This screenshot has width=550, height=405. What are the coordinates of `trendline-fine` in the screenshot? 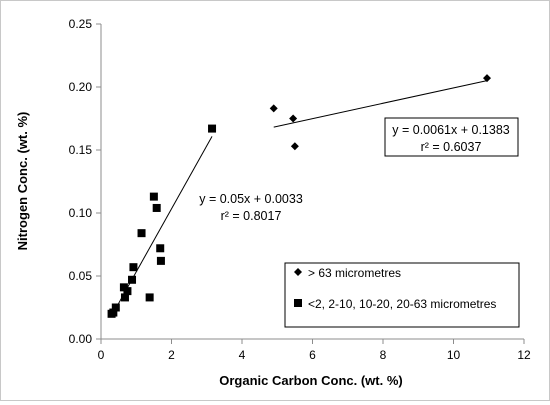 It's located at (162, 226).